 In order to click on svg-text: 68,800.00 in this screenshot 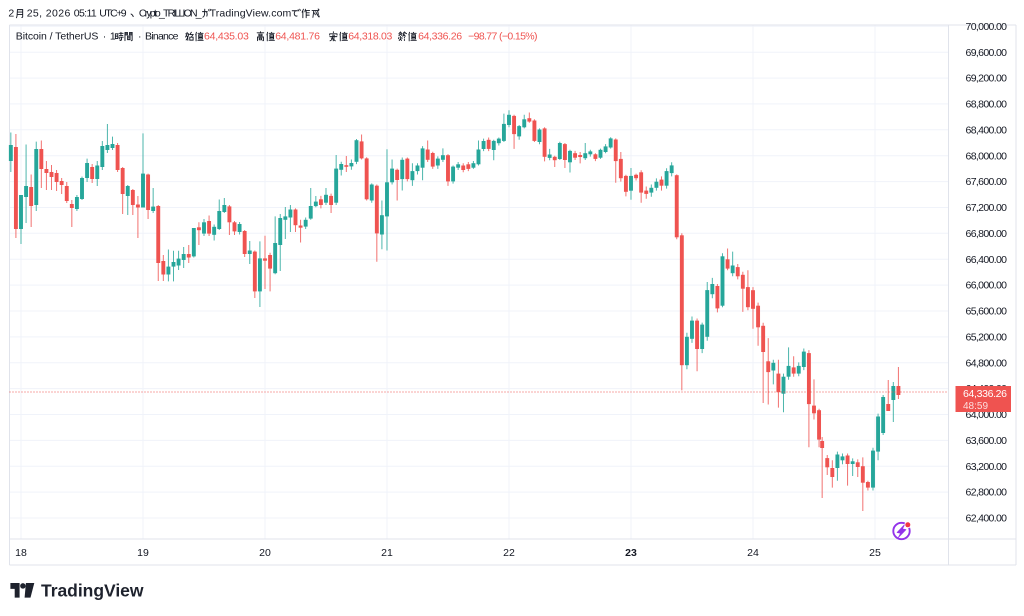, I will do `click(987, 105)`.